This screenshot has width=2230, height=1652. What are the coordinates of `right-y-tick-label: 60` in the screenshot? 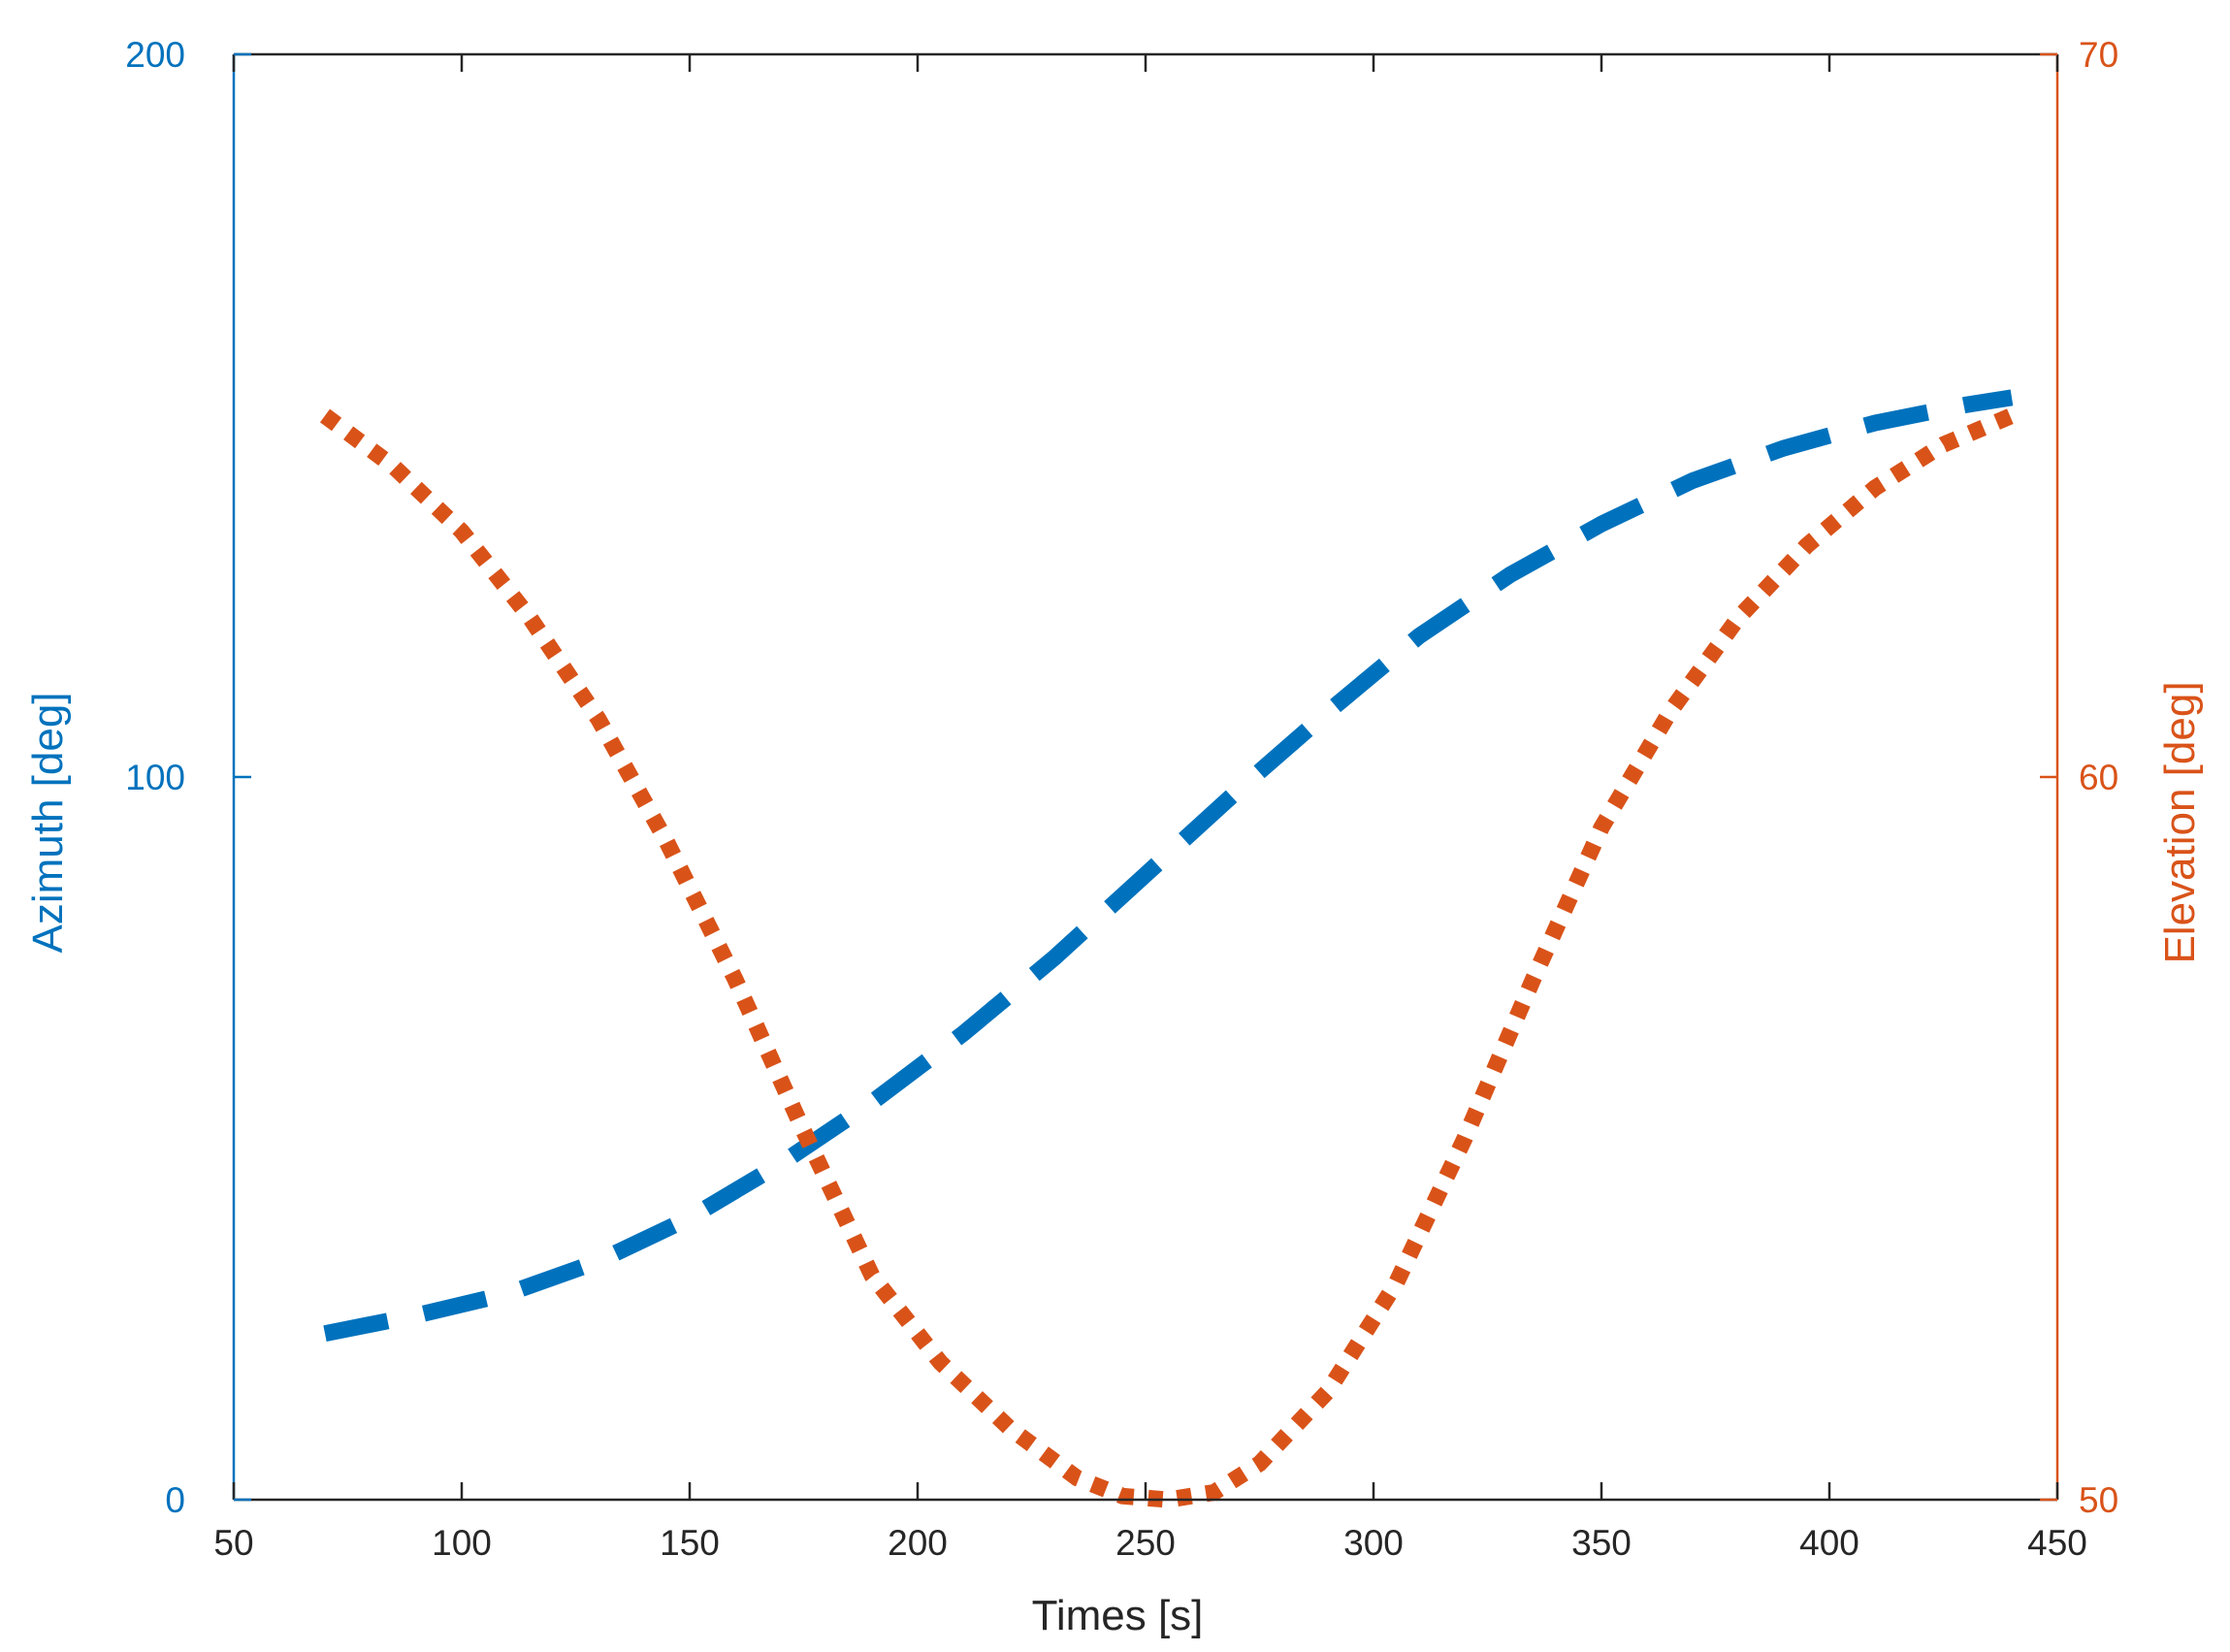 It's located at (2098, 777).